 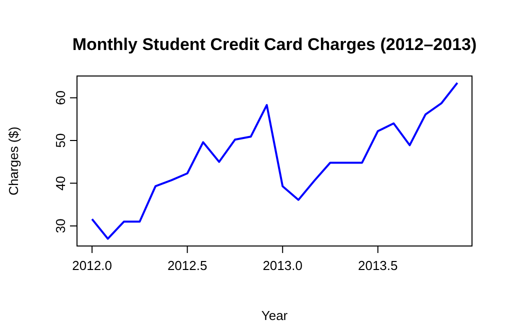 I want to click on x-axis-title: Year, so click(x=274, y=315).